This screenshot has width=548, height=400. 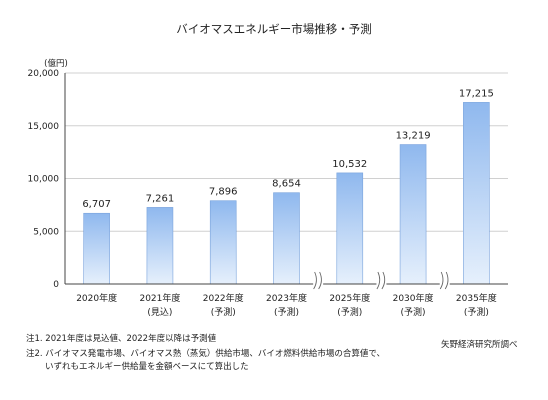 I want to click on y-tick-label: 15,000, so click(x=44, y=127).